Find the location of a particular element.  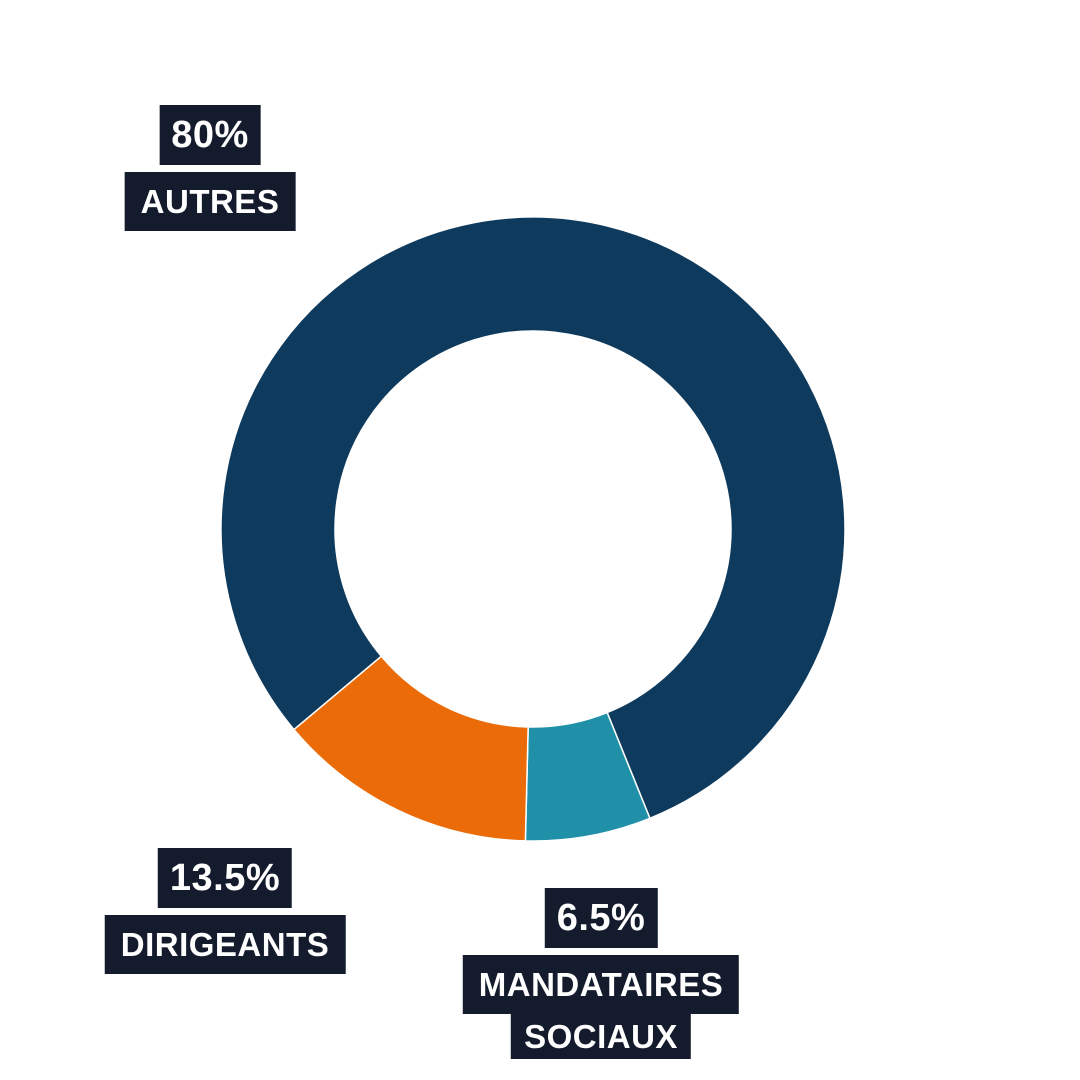

label-group-mandataires-sociaux: 6.5% MANDATAIRES SOCIAUX is located at coordinates (601, 973).